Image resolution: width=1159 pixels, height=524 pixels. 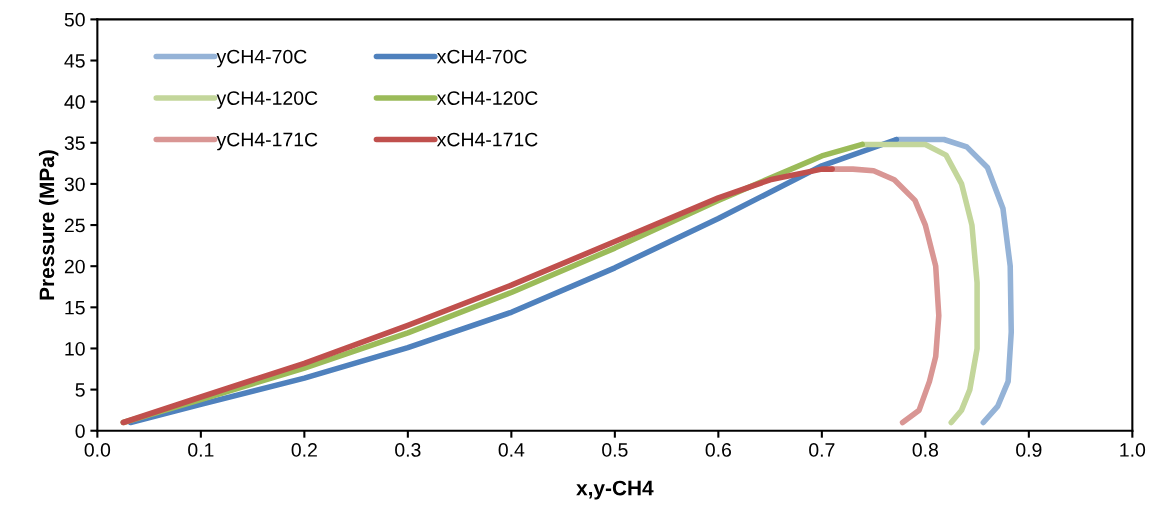 What do you see at coordinates (615, 450) in the screenshot?
I see `x-tick-label: 0.5` at bounding box center [615, 450].